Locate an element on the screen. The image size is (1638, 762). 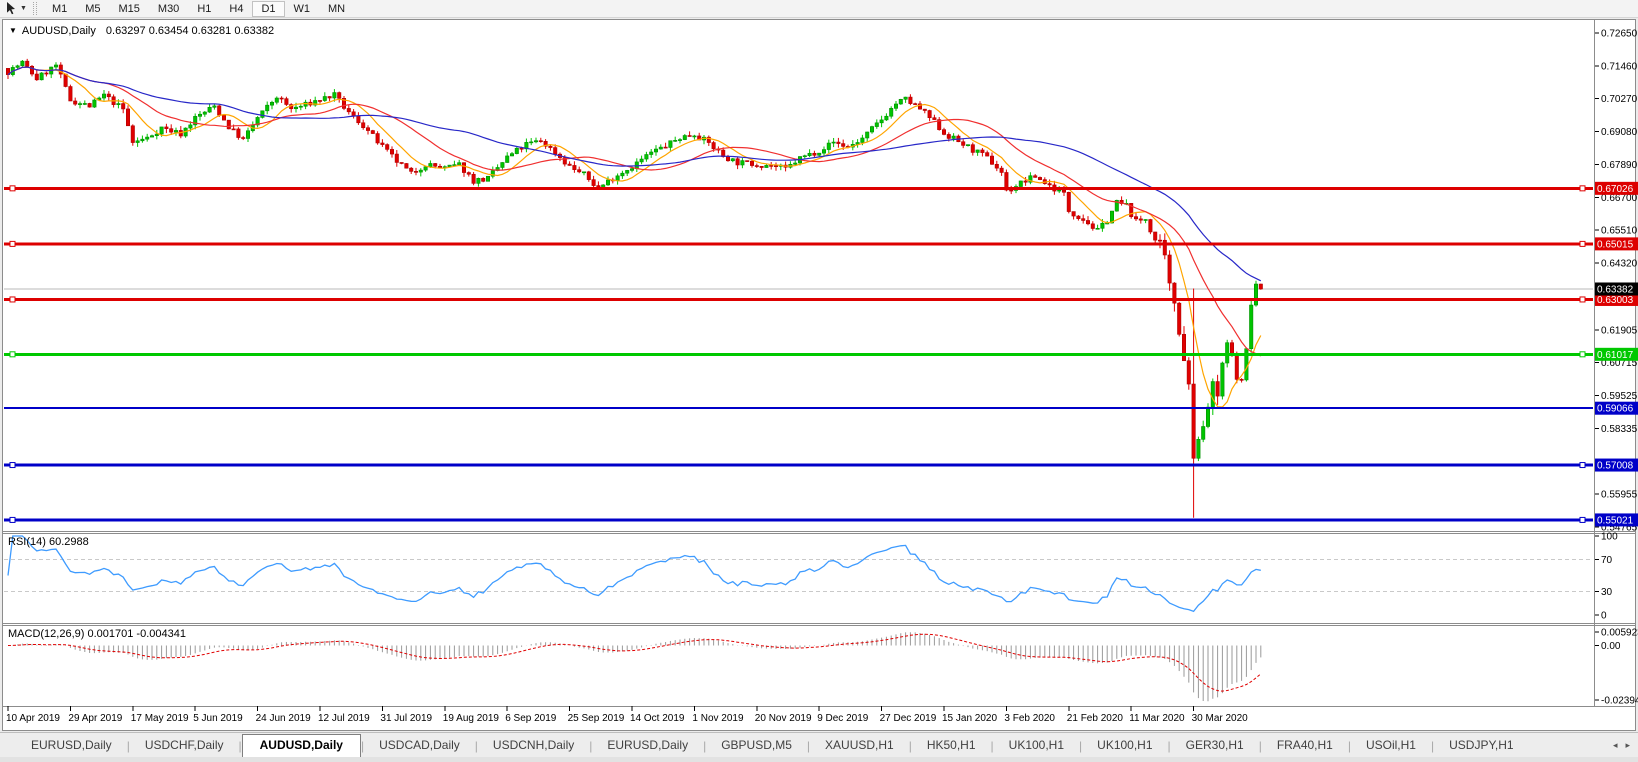
chart-symbol-period: AUDUSD,Daily is located at coordinates (58, 31).